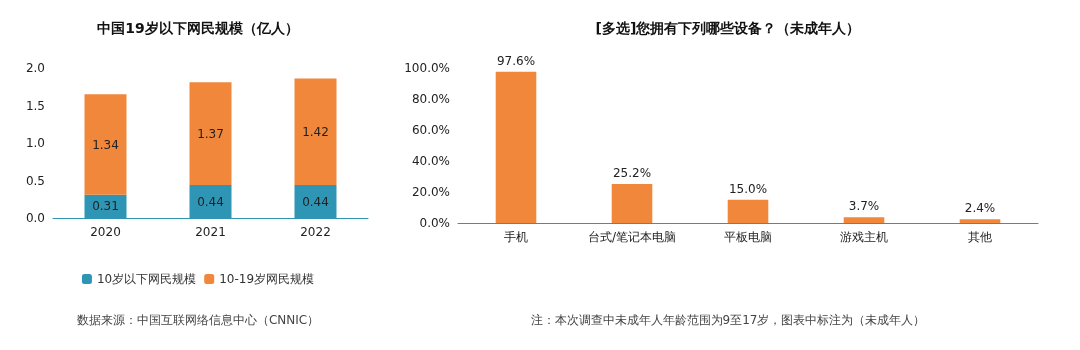 Image resolution: width=1080 pixels, height=350 pixels. Describe the element at coordinates (105, 206) in the screenshot. I see `data-label: 0.31` at that location.